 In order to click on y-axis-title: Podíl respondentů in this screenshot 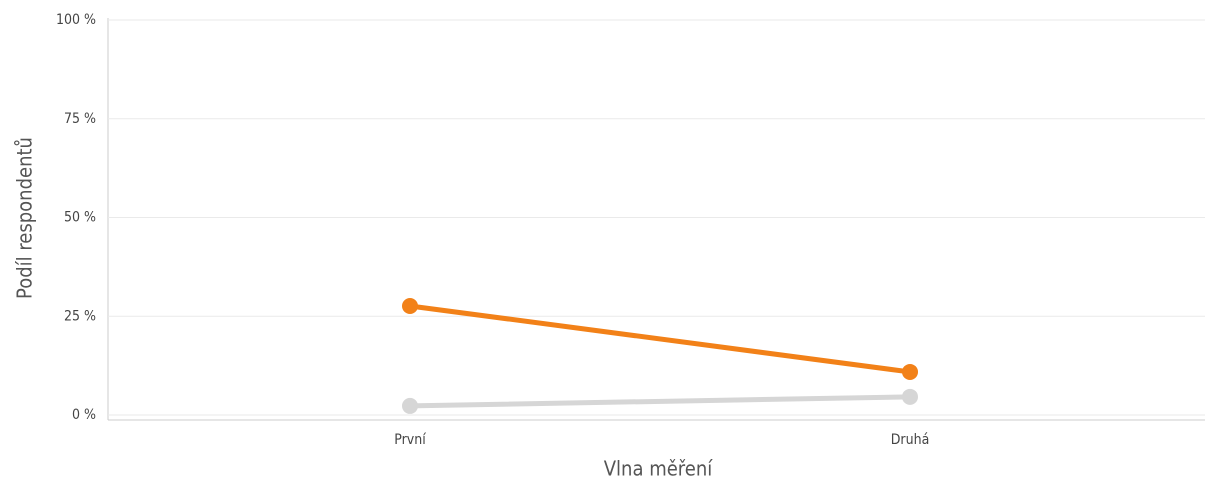, I will do `click(25, 218)`.